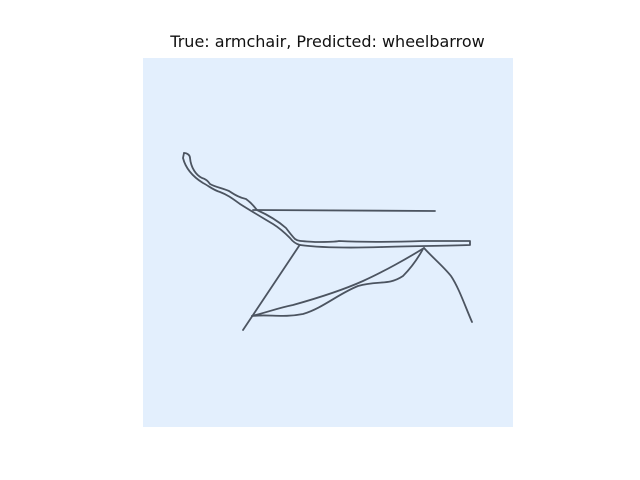 This screenshot has height=480, width=640. What do you see at coordinates (327, 200) in the screenshot?
I see `sketch-backrest-inner-stroke` at bounding box center [327, 200].